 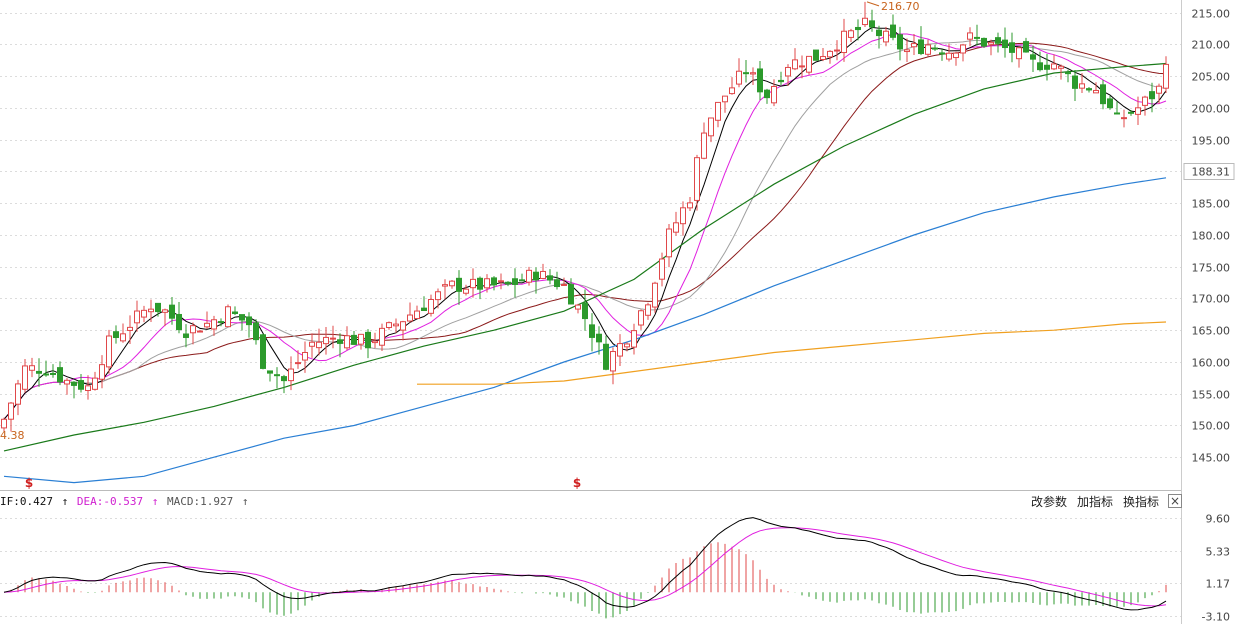 I want to click on dea-line, so click(x=585, y=567).